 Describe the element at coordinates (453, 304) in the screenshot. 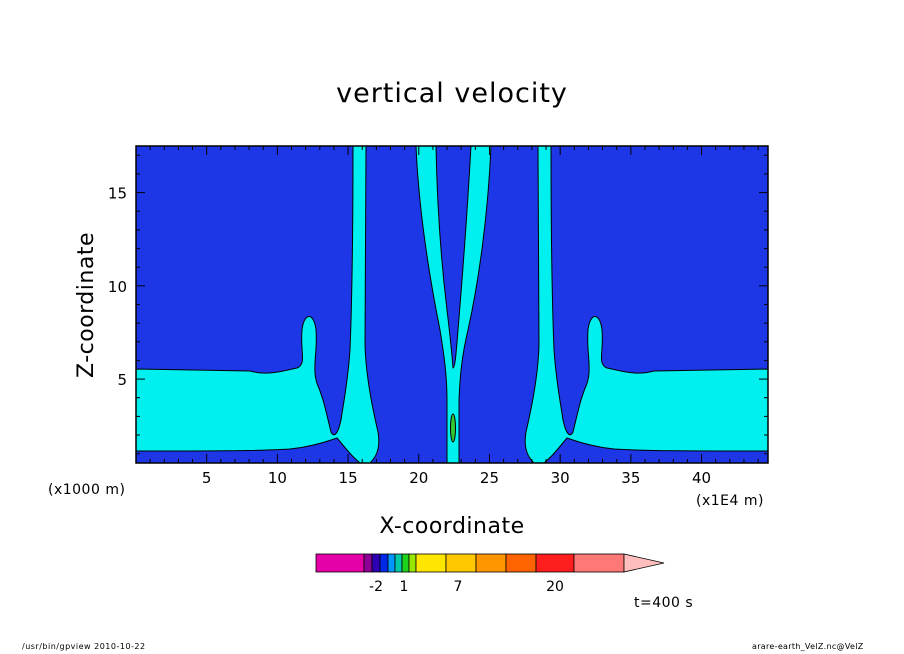

I see `positive-region-center` at that location.